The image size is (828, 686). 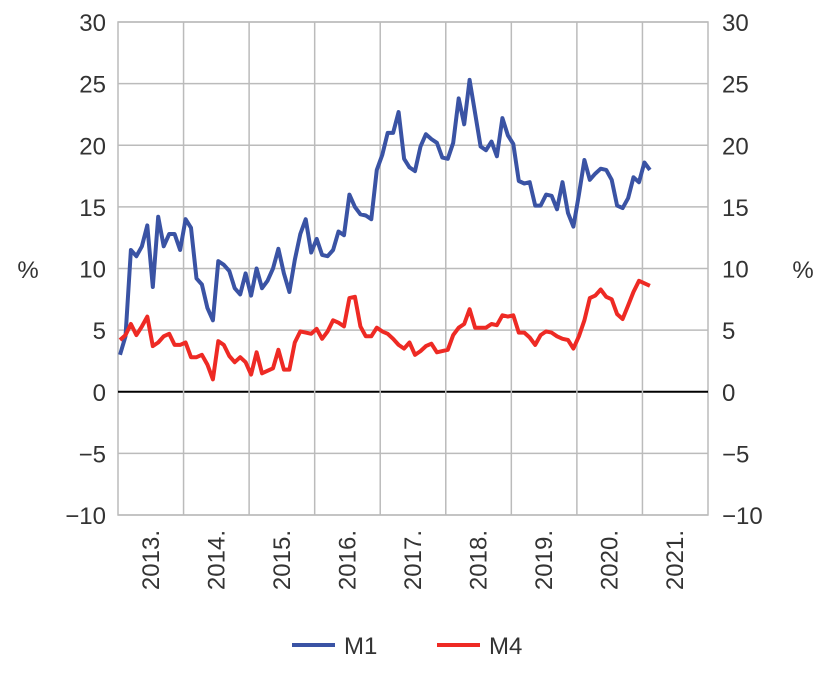 I want to click on y-tick-label-left: 30, so click(x=92, y=23).